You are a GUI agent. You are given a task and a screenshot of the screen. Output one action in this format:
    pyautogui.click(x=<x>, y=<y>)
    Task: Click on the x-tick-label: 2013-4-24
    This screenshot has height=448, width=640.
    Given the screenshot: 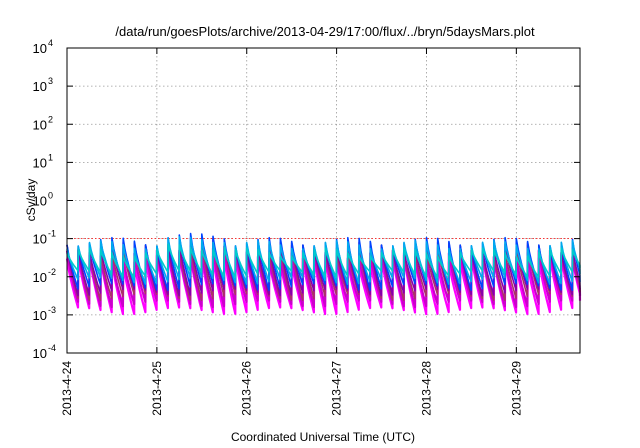 What is the action you would take?
    pyautogui.click(x=67, y=388)
    